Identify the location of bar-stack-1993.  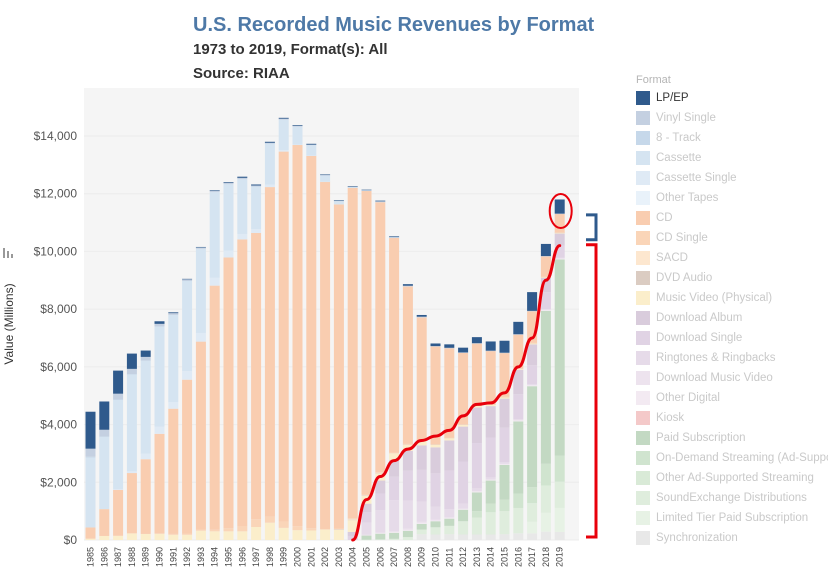
(200, 393).